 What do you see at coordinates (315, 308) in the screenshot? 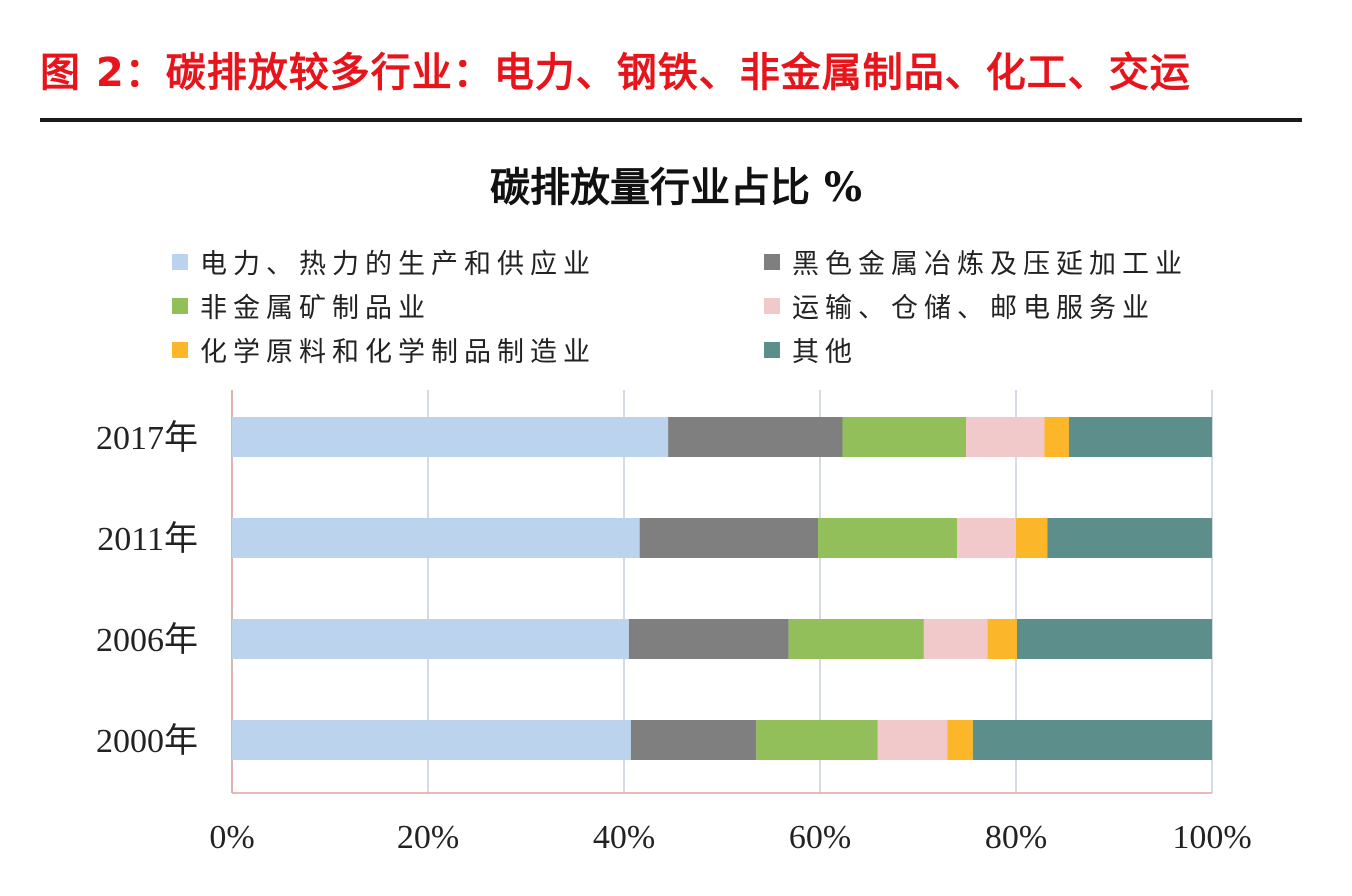
I see `legend-label: 非金属矿制品业` at bounding box center [315, 308].